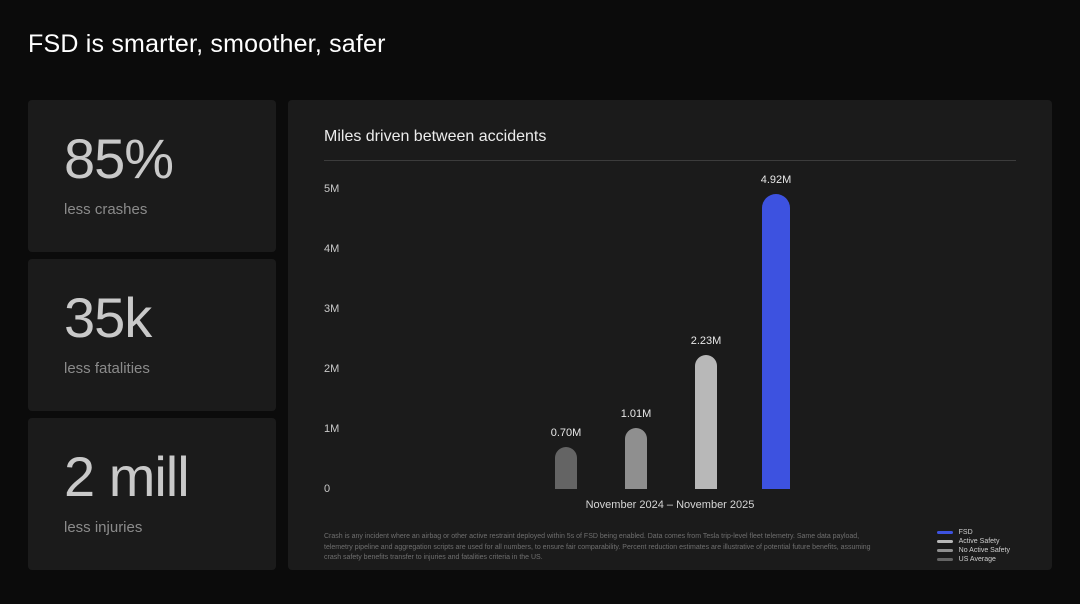 Image resolution: width=1080 pixels, height=604 pixels. What do you see at coordinates (706, 422) in the screenshot?
I see `chart-bar-active-safety` at bounding box center [706, 422].